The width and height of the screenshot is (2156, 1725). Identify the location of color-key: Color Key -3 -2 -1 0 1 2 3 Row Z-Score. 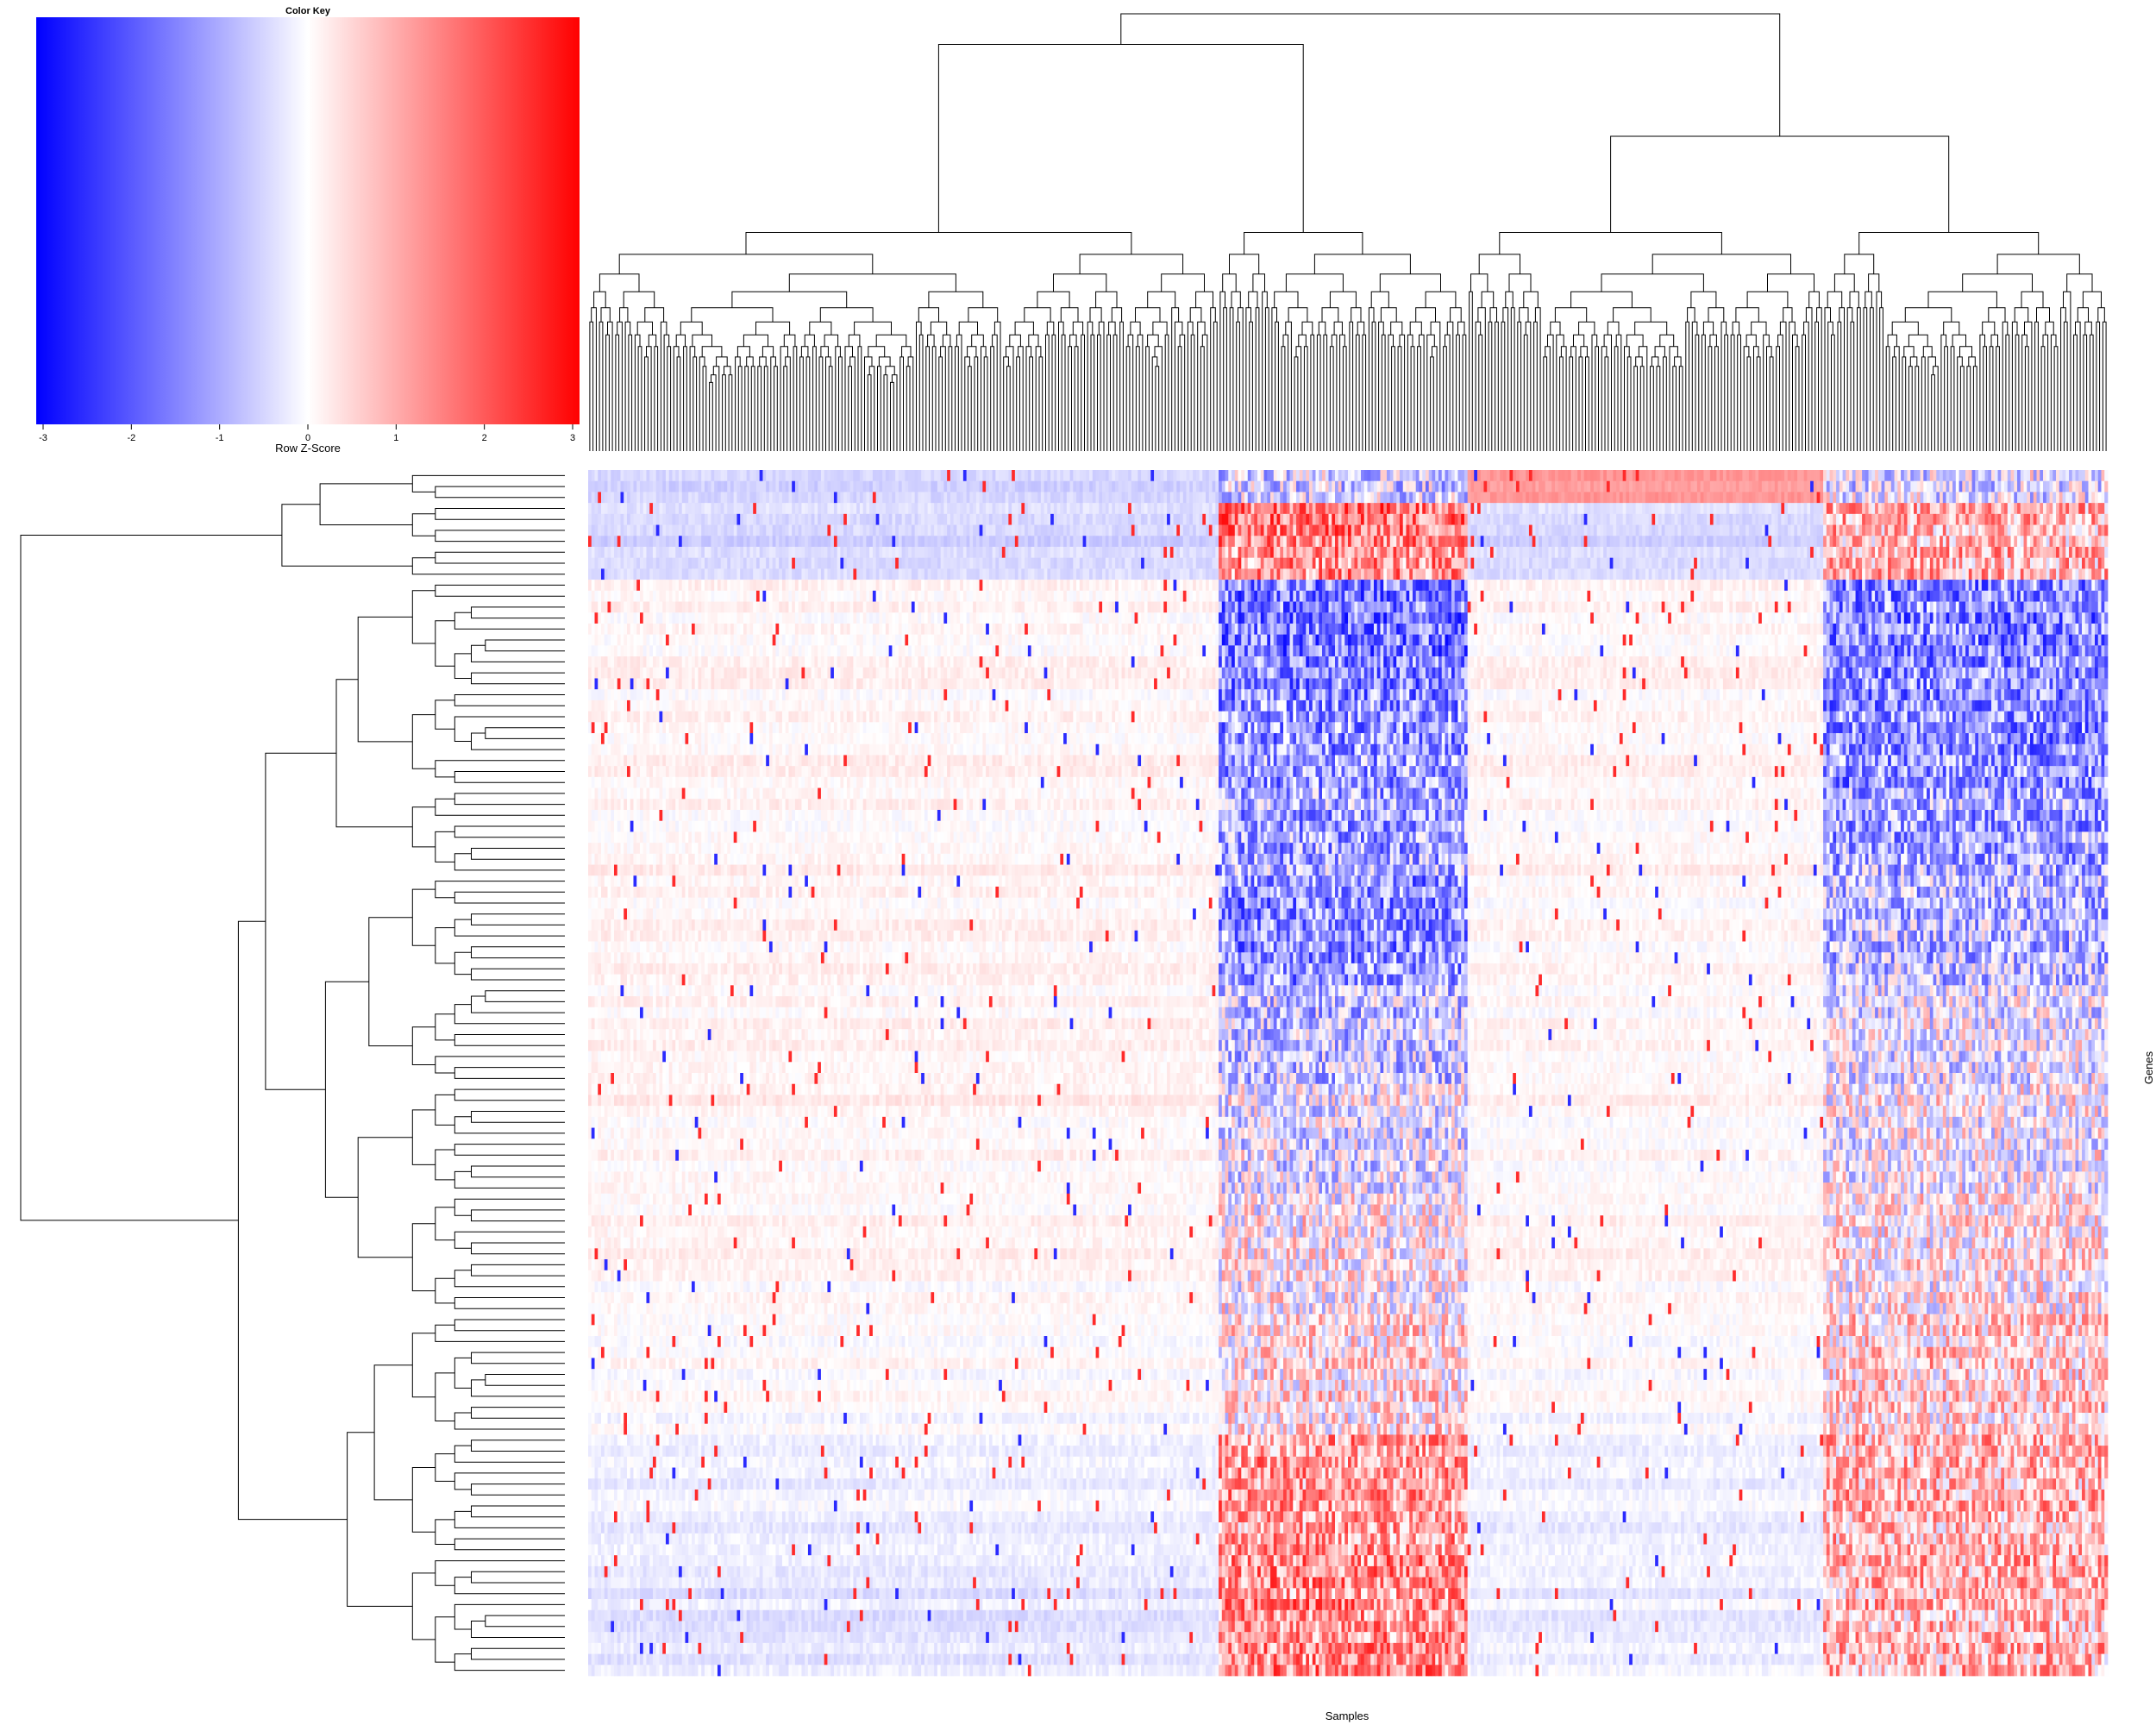
(308, 230).